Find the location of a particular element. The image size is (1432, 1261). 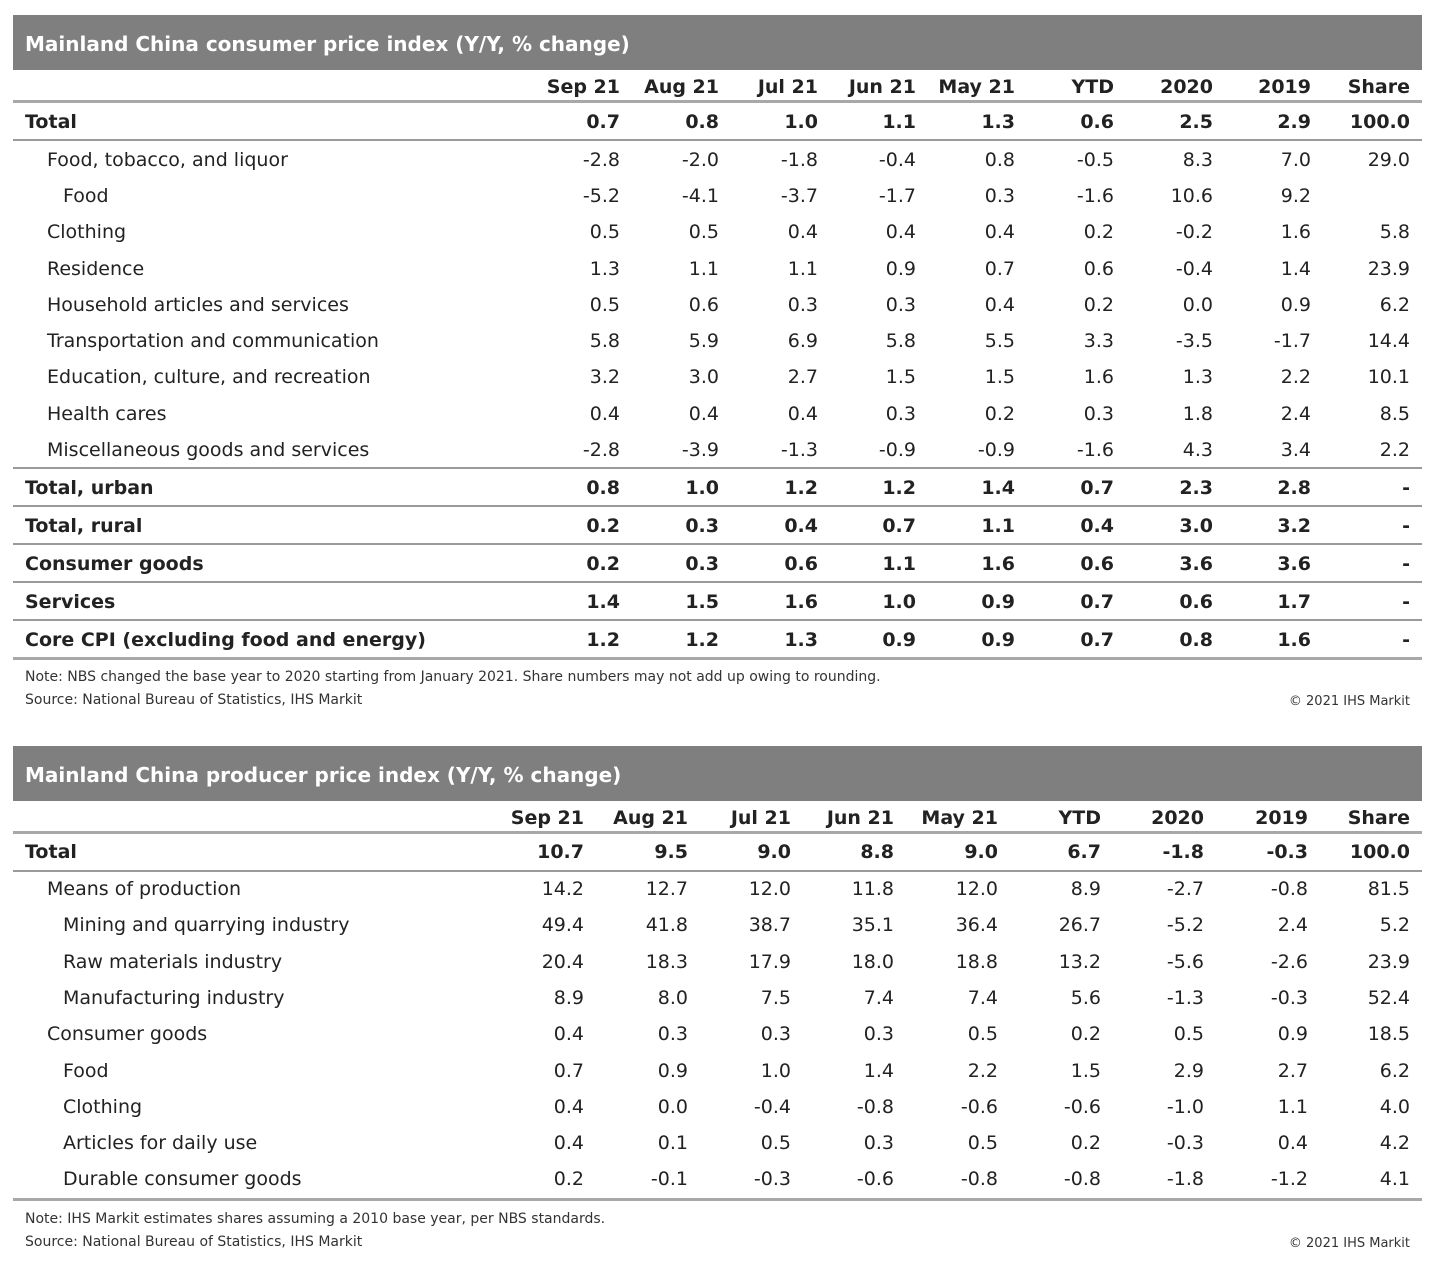

cpi-column-header: Sep 21 is located at coordinates (583, 87).